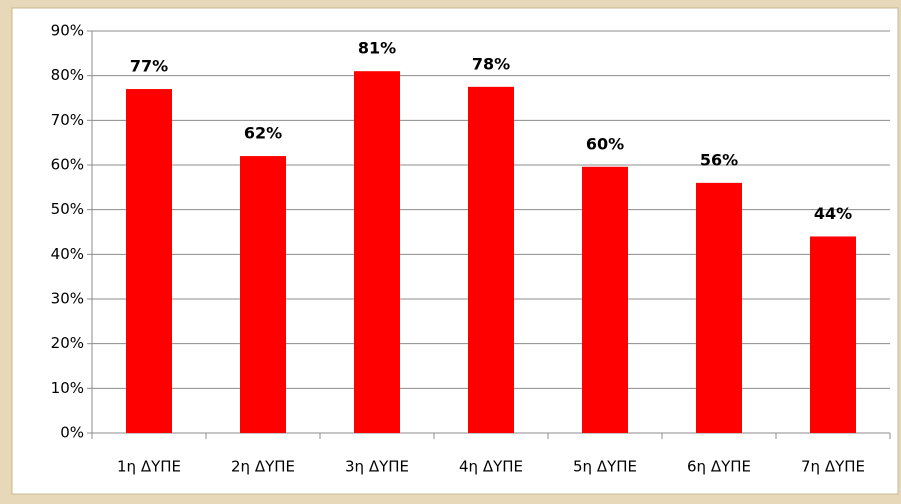 The image size is (901, 504). I want to click on x-tick-label: 4η ΔΥΠΕ, so click(491, 467).